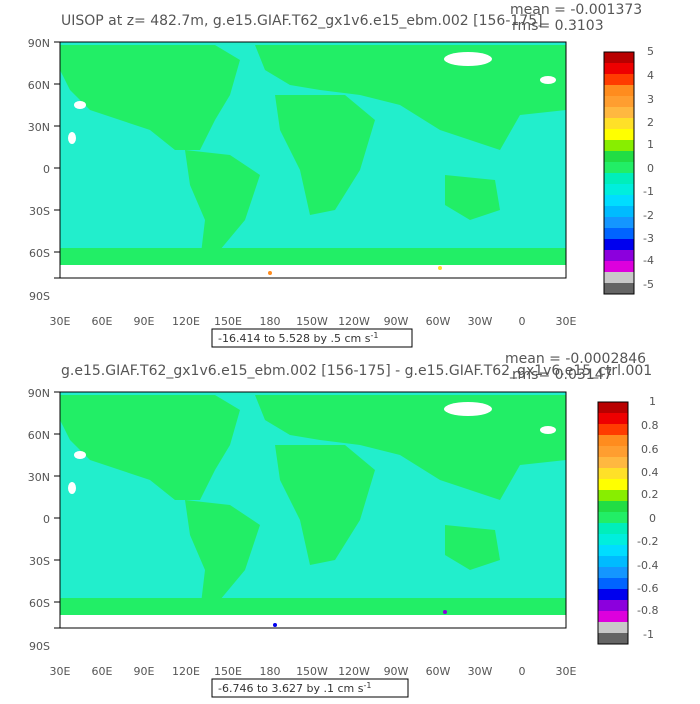  Describe the element at coordinates (650, 99) in the screenshot. I see `colorbar-label: 3` at that location.